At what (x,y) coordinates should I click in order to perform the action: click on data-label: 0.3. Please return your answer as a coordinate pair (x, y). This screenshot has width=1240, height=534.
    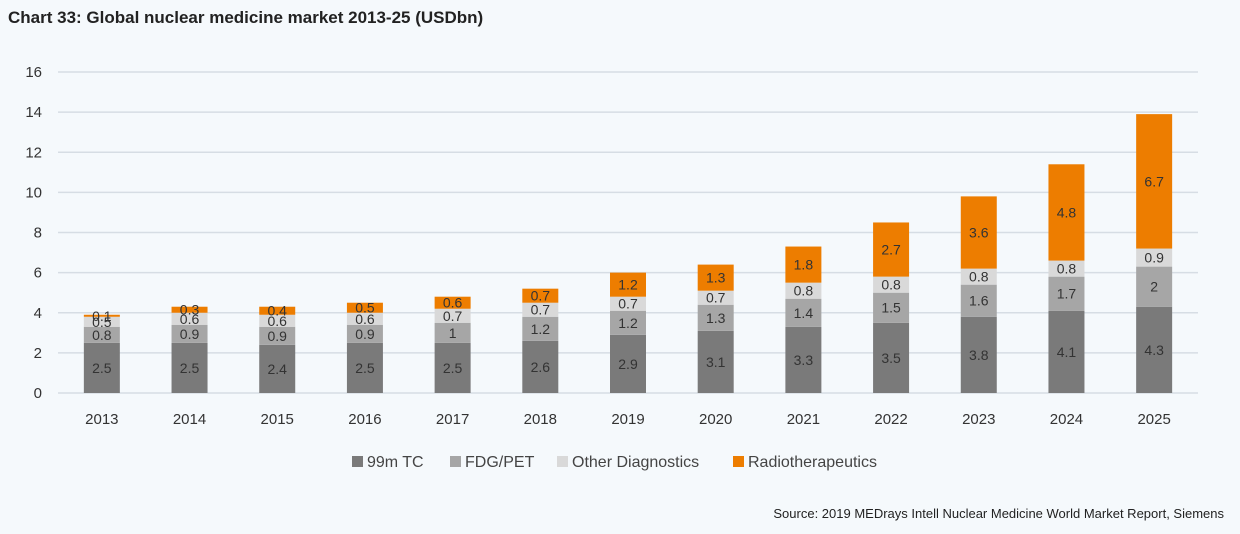
    Looking at the image, I should click on (190, 310).